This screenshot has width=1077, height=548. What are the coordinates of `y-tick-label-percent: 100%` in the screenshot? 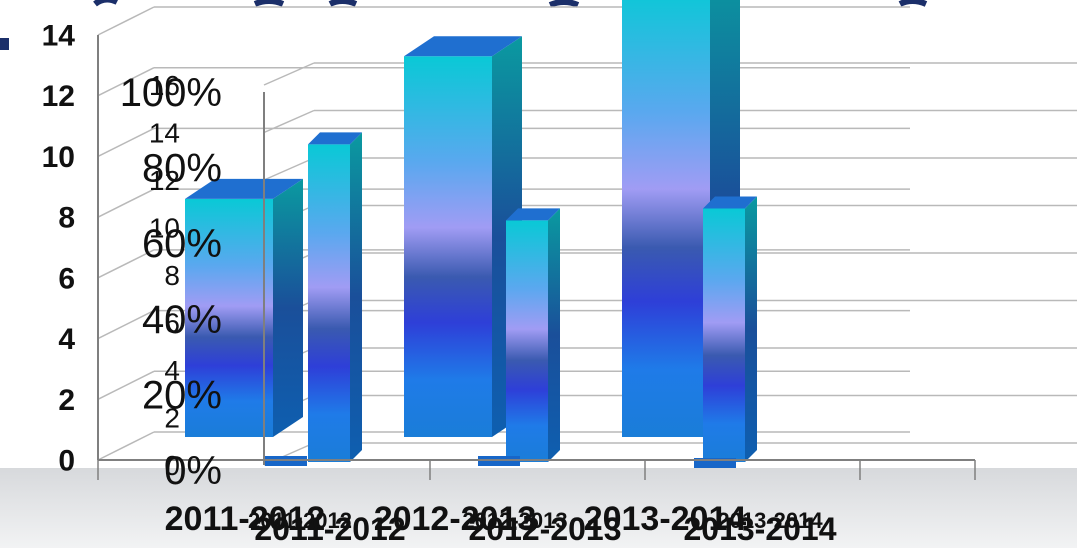 It's located at (171, 93).